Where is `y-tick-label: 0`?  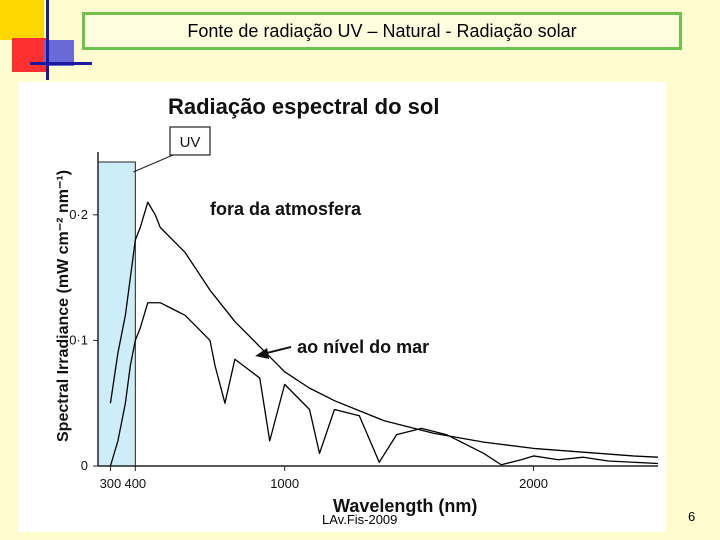
y-tick-label: 0 is located at coordinates (84, 465).